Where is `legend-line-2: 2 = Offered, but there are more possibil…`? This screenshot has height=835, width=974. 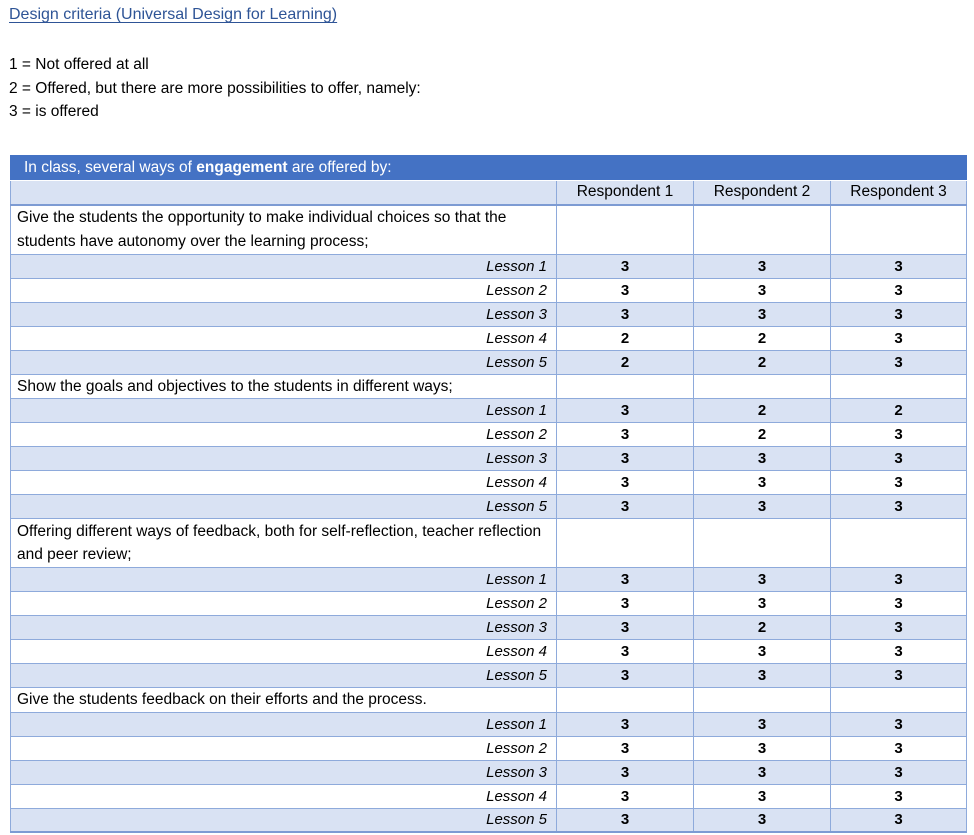 legend-line-2: 2 = Offered, but there are more possibil… is located at coordinates (215, 88).